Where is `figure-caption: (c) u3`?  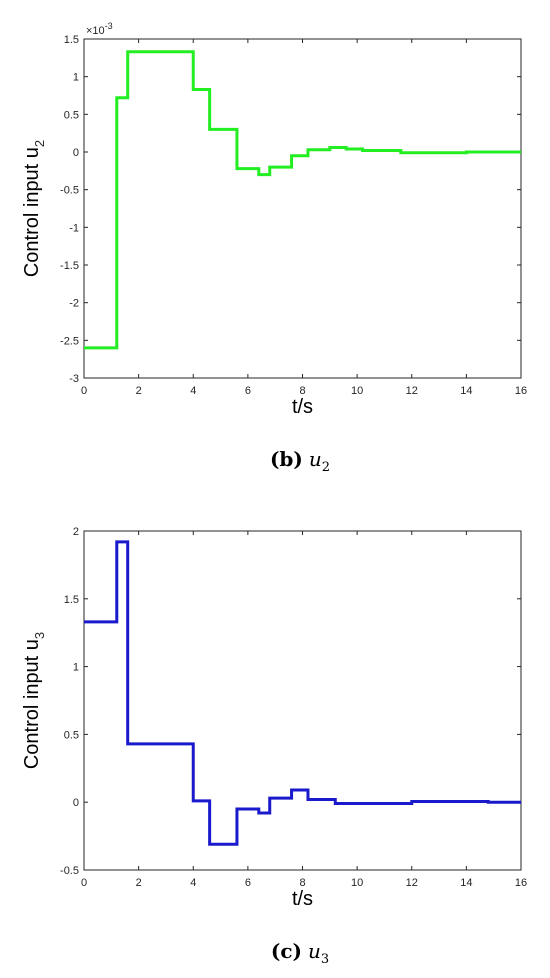 figure-caption: (c) u3 is located at coordinates (300, 953).